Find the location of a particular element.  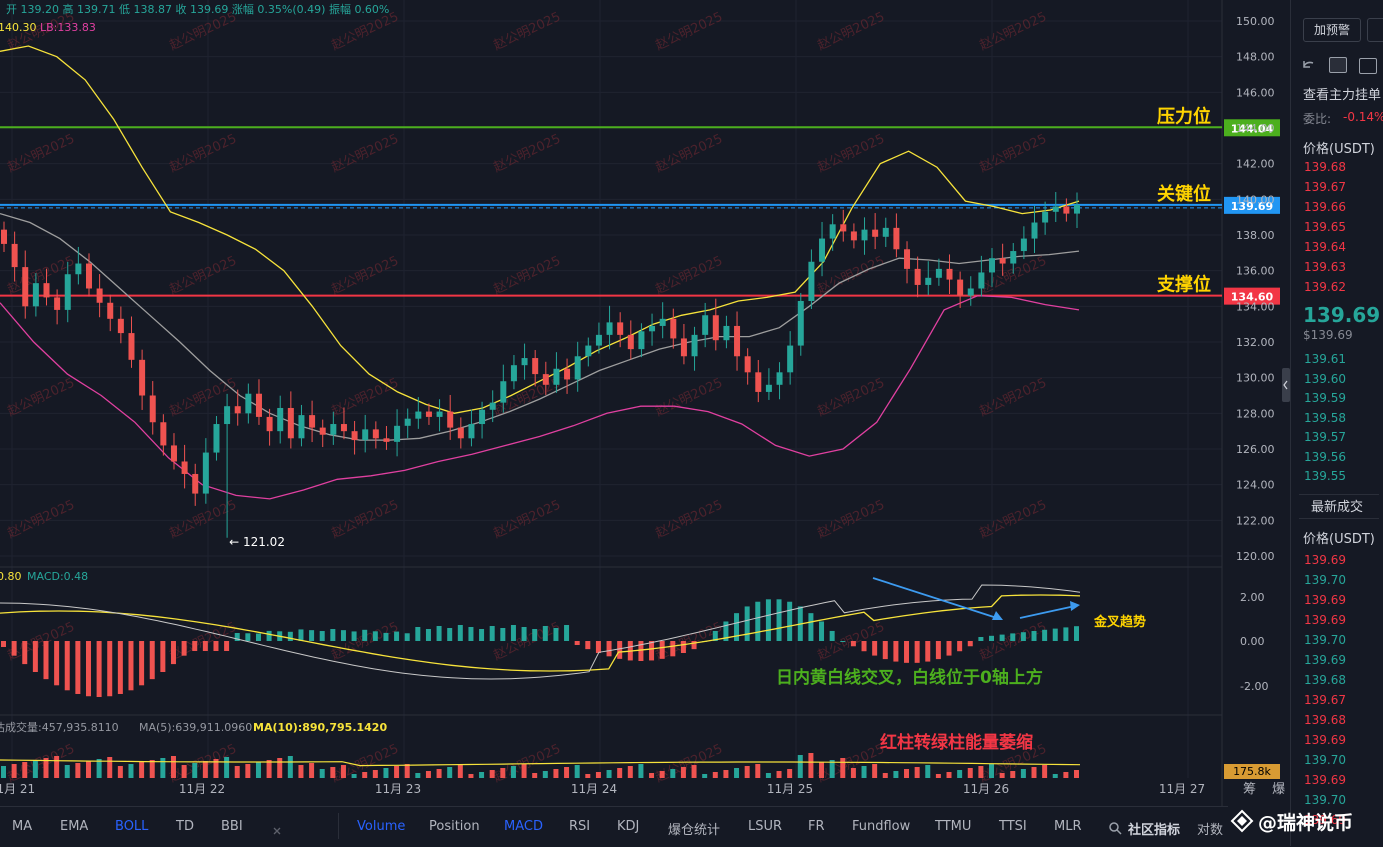

more-indicators-icon is located at coordinates (277, 828).